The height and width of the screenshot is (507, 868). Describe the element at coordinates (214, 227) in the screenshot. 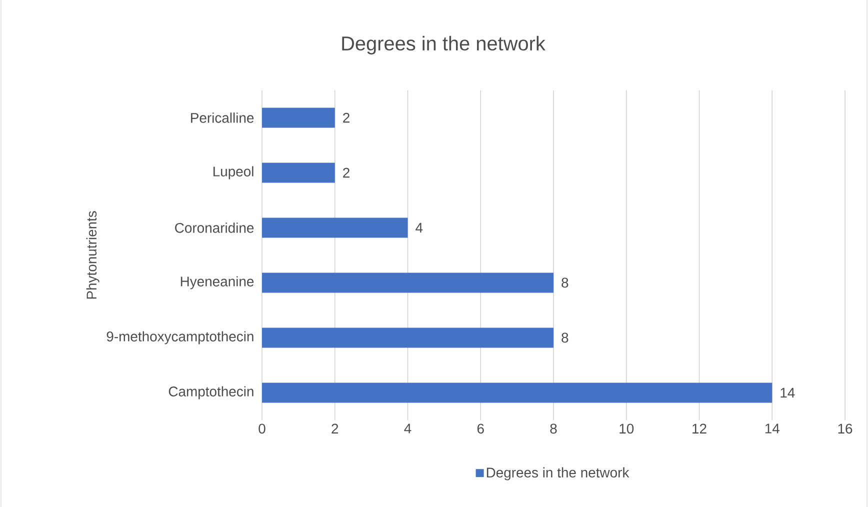

I see `y-tick-label: Coronaridine` at that location.